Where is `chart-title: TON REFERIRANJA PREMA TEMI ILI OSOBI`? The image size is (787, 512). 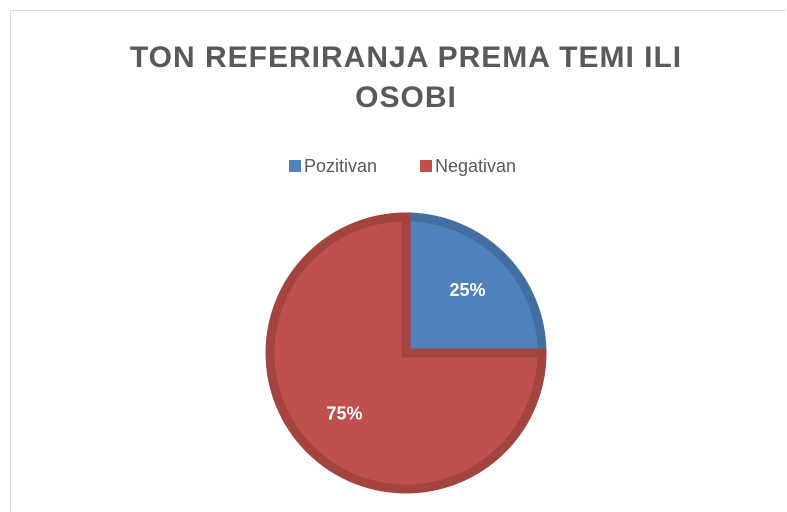
chart-title: TON REFERIRANJA PREMA TEMI ILI OSOBI is located at coordinates (406, 77).